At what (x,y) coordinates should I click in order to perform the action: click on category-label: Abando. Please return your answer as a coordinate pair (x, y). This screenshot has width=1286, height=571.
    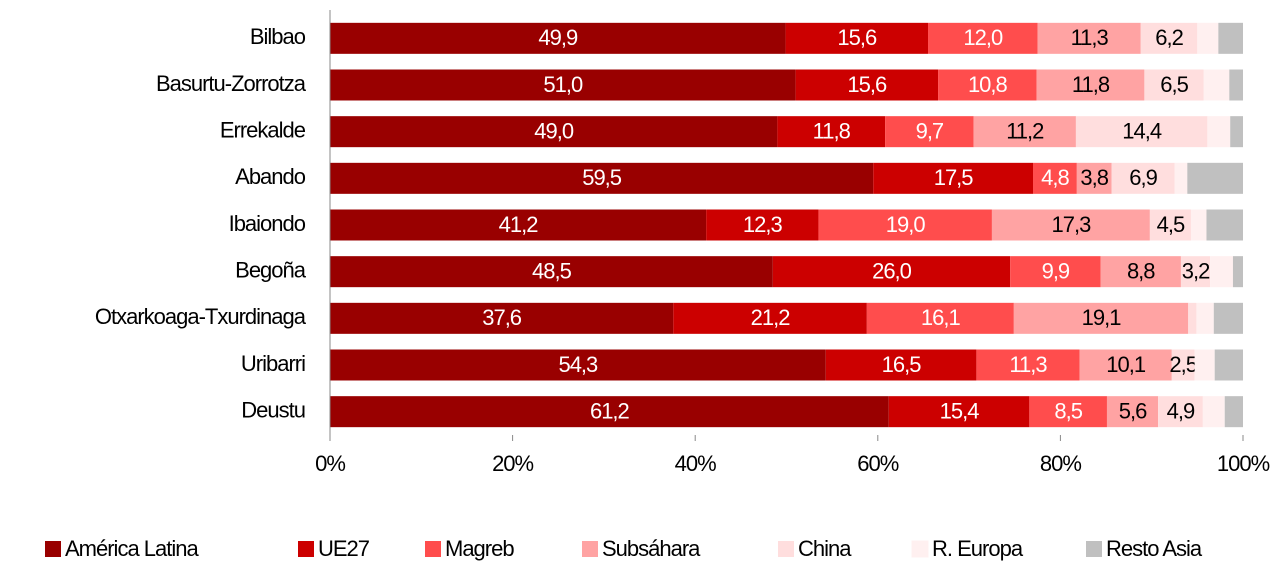
    Looking at the image, I should click on (270, 176).